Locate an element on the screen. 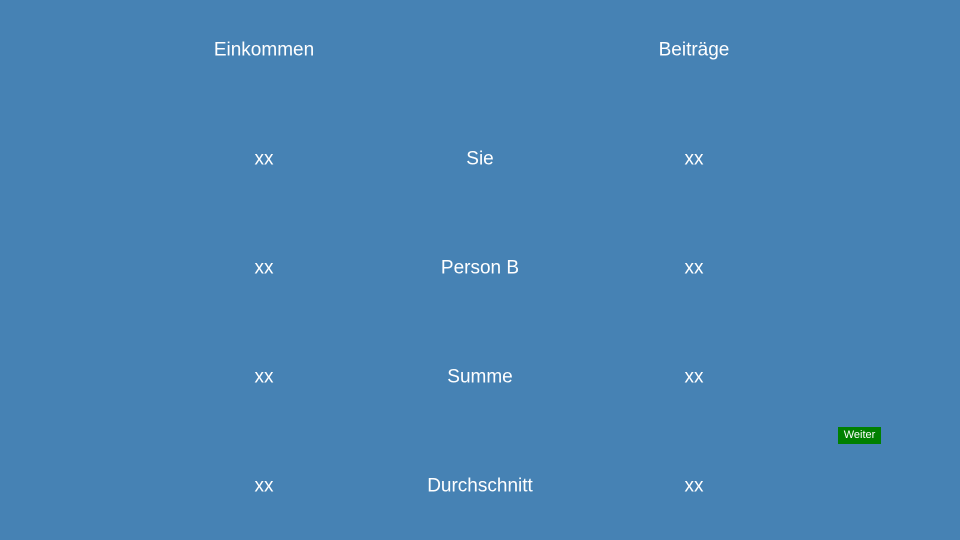 The height and width of the screenshot is (540, 960). row-person-b-income: xx is located at coordinates (264, 268).